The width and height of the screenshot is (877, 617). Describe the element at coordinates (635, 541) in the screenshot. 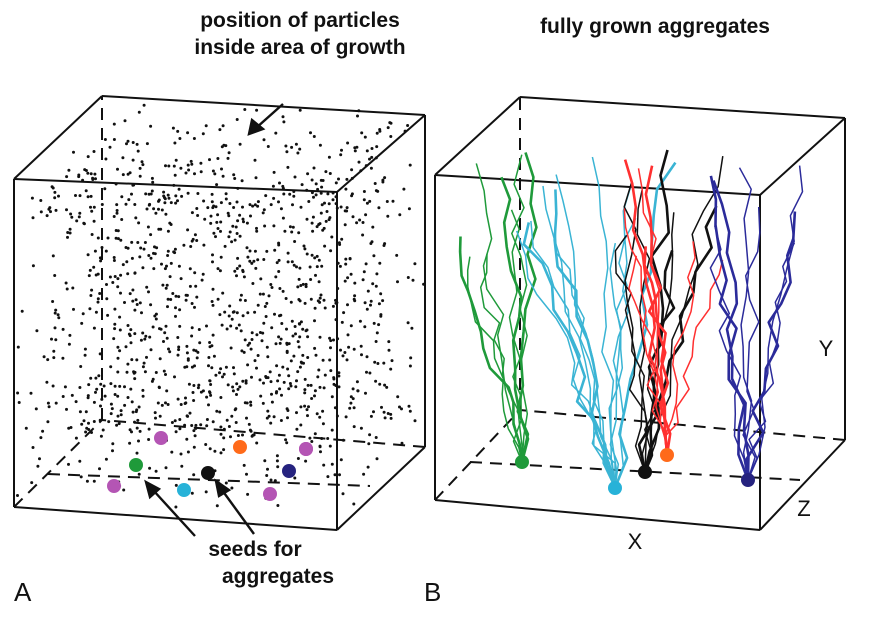

I see `axis-x-label: X` at that location.